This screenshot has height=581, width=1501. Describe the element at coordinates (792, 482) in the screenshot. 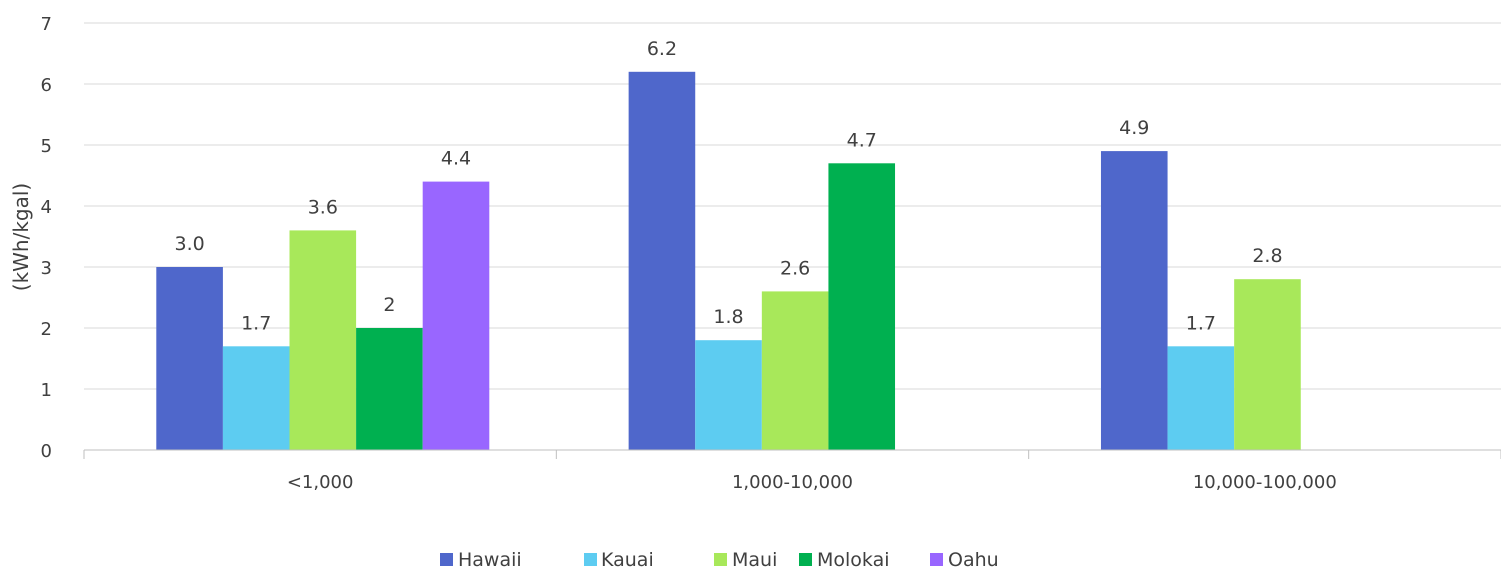

I see `x-tick-label: 1,000-10,000` at that location.